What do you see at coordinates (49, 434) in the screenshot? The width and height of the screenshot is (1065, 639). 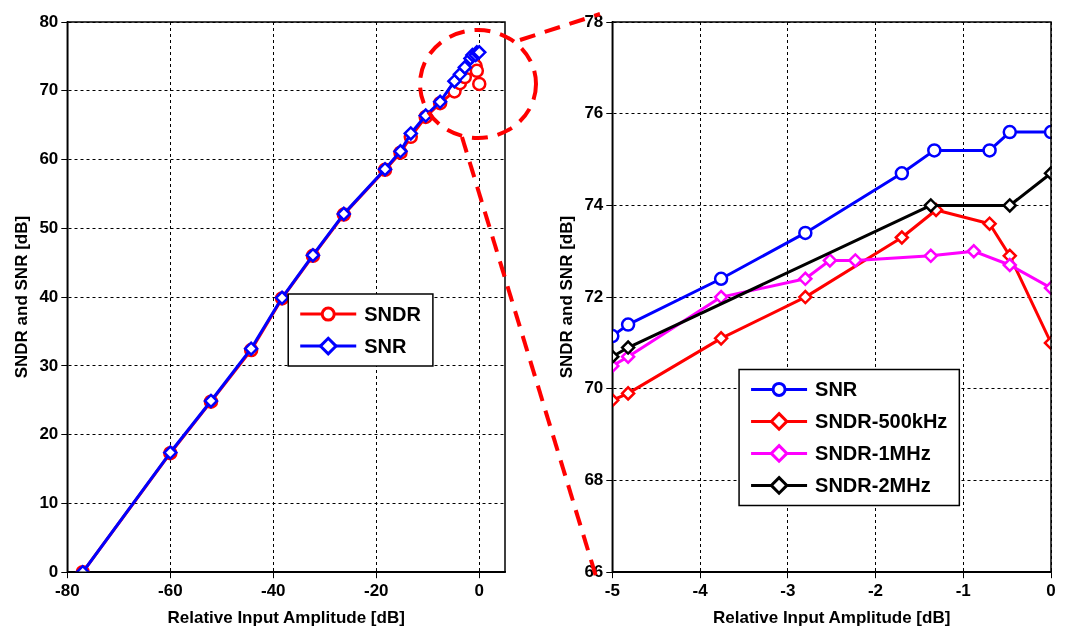 I see `y-tick-label: 20` at bounding box center [49, 434].